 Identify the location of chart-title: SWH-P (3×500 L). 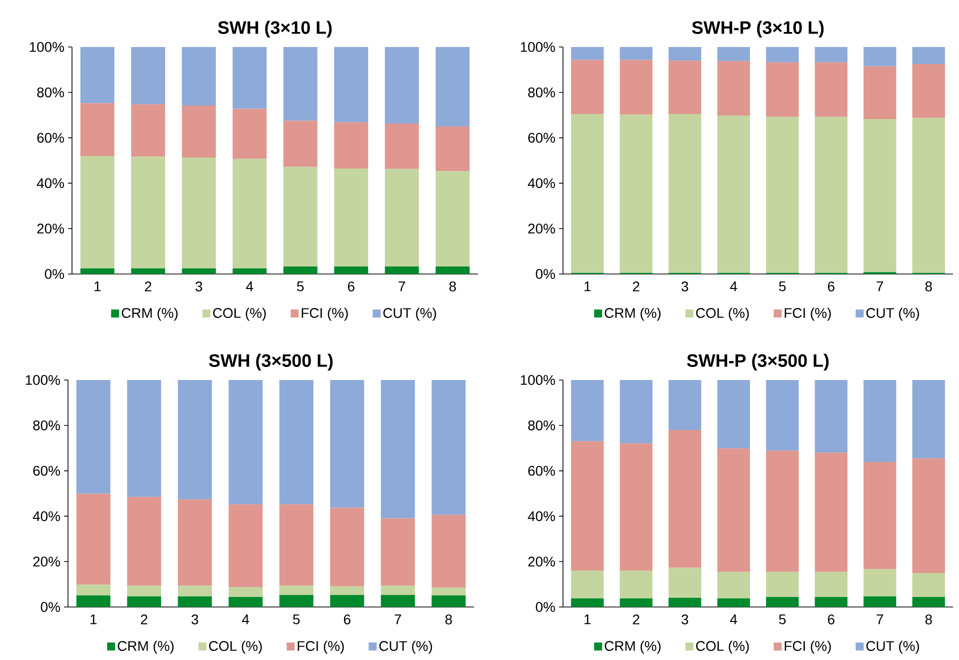
(758, 362).